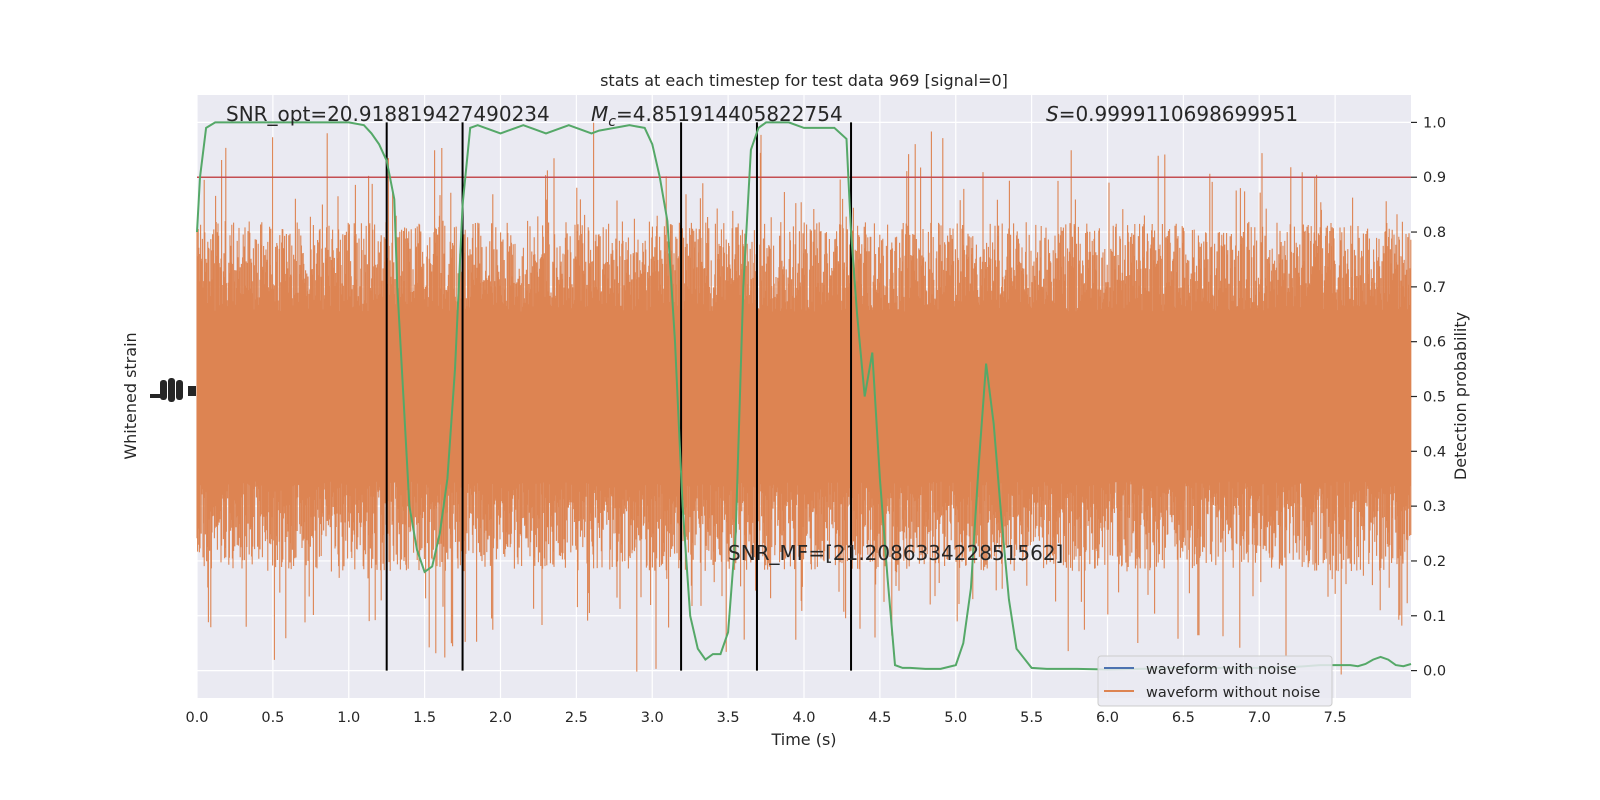 The height and width of the screenshot is (800, 1600). What do you see at coordinates (1434, 562) in the screenshot?
I see `y-tick-label: 0.2` at bounding box center [1434, 562].